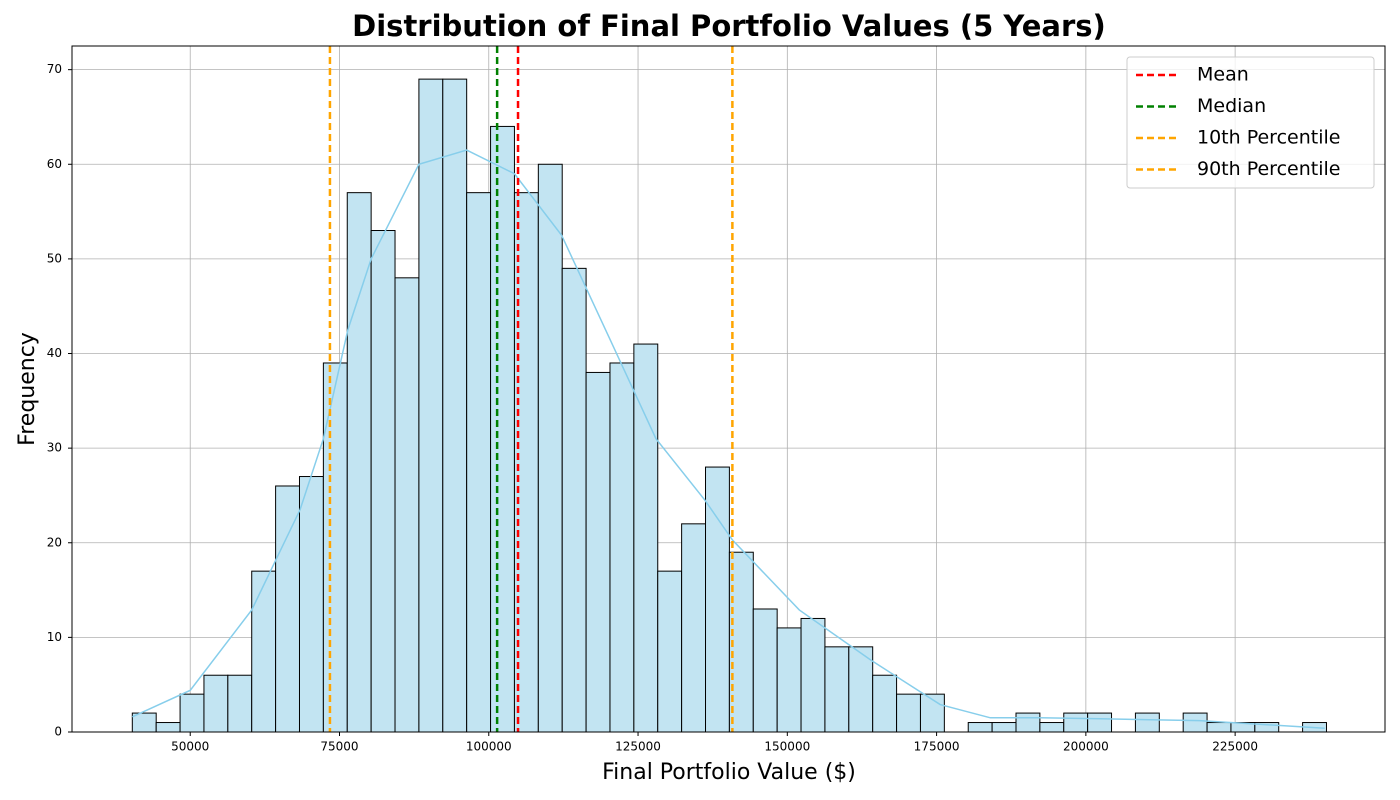 The image size is (1400, 800). What do you see at coordinates (1235, 747) in the screenshot?
I see `x-tick-label: 225000` at bounding box center [1235, 747].